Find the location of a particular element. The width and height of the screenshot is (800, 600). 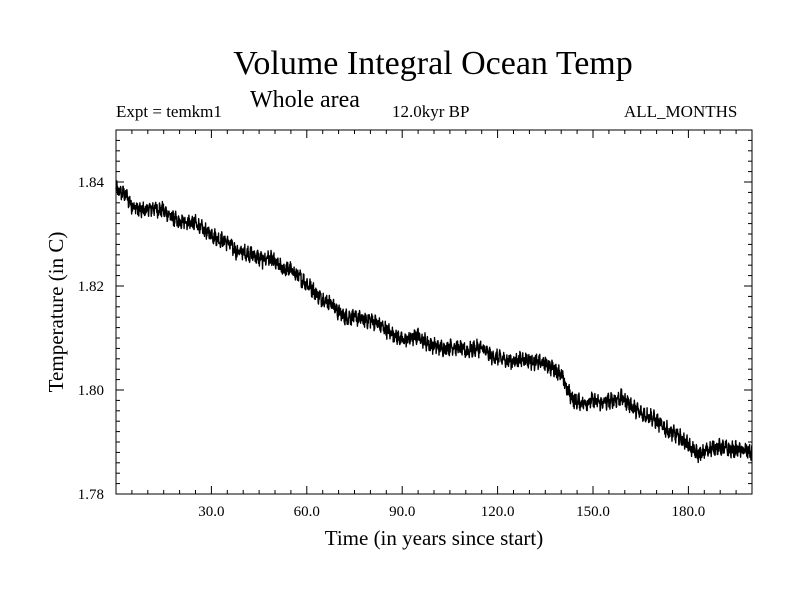

y-tick-label: 1.84 is located at coordinates (91, 183).